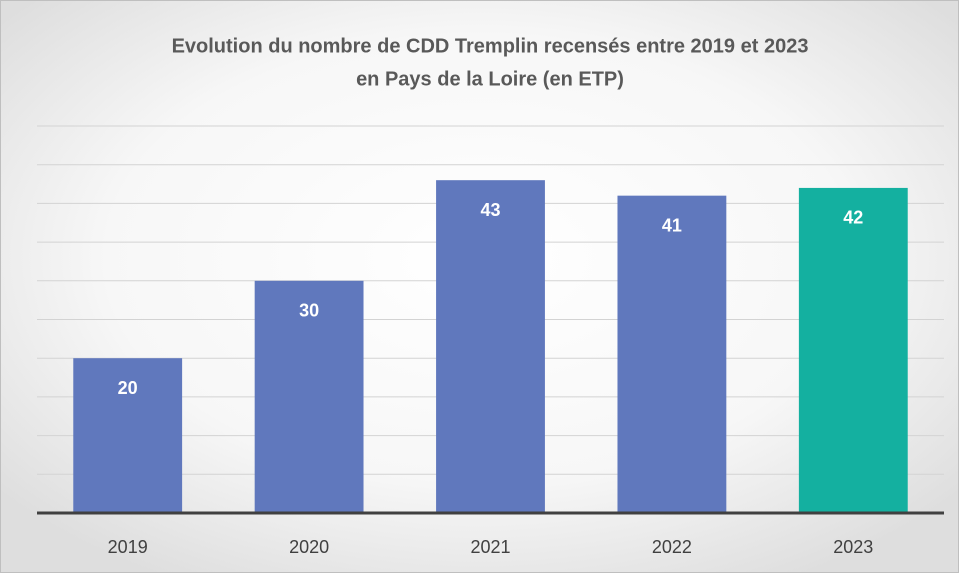 This screenshot has height=573, width=959. What do you see at coordinates (853, 218) in the screenshot?
I see `data-label: 42` at bounding box center [853, 218].